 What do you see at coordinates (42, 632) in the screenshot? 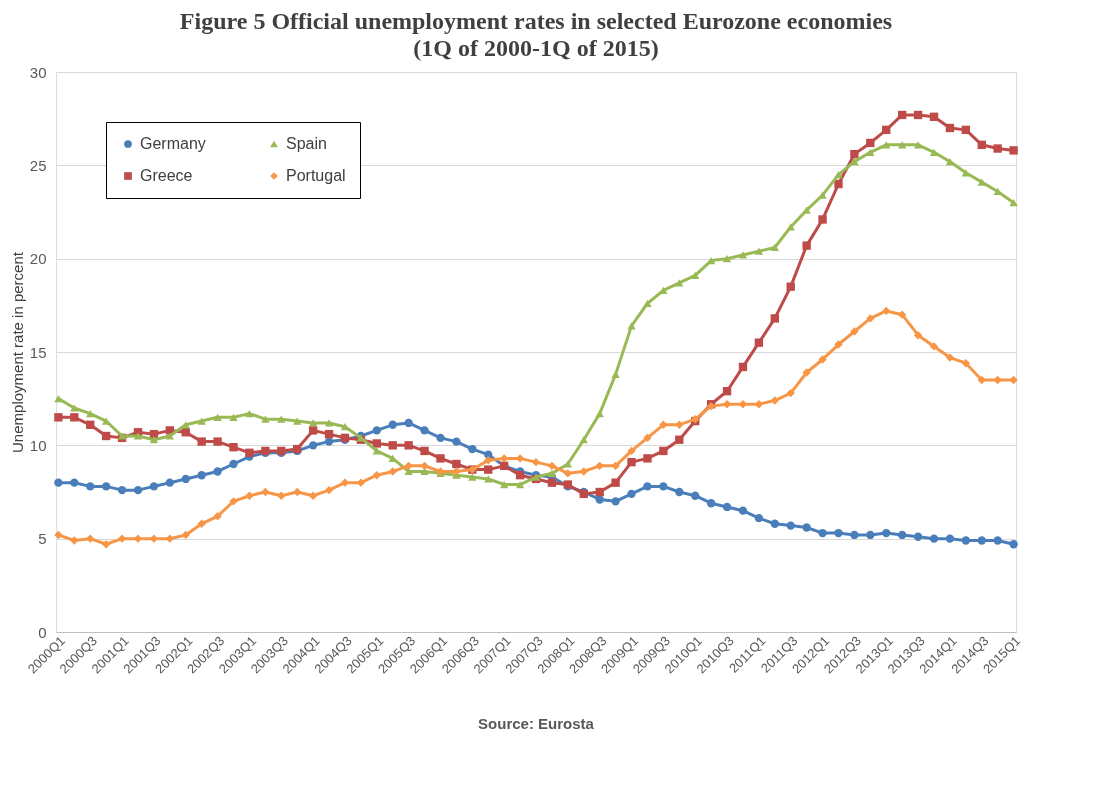
I see `y-tick-label: 0` at bounding box center [42, 632].